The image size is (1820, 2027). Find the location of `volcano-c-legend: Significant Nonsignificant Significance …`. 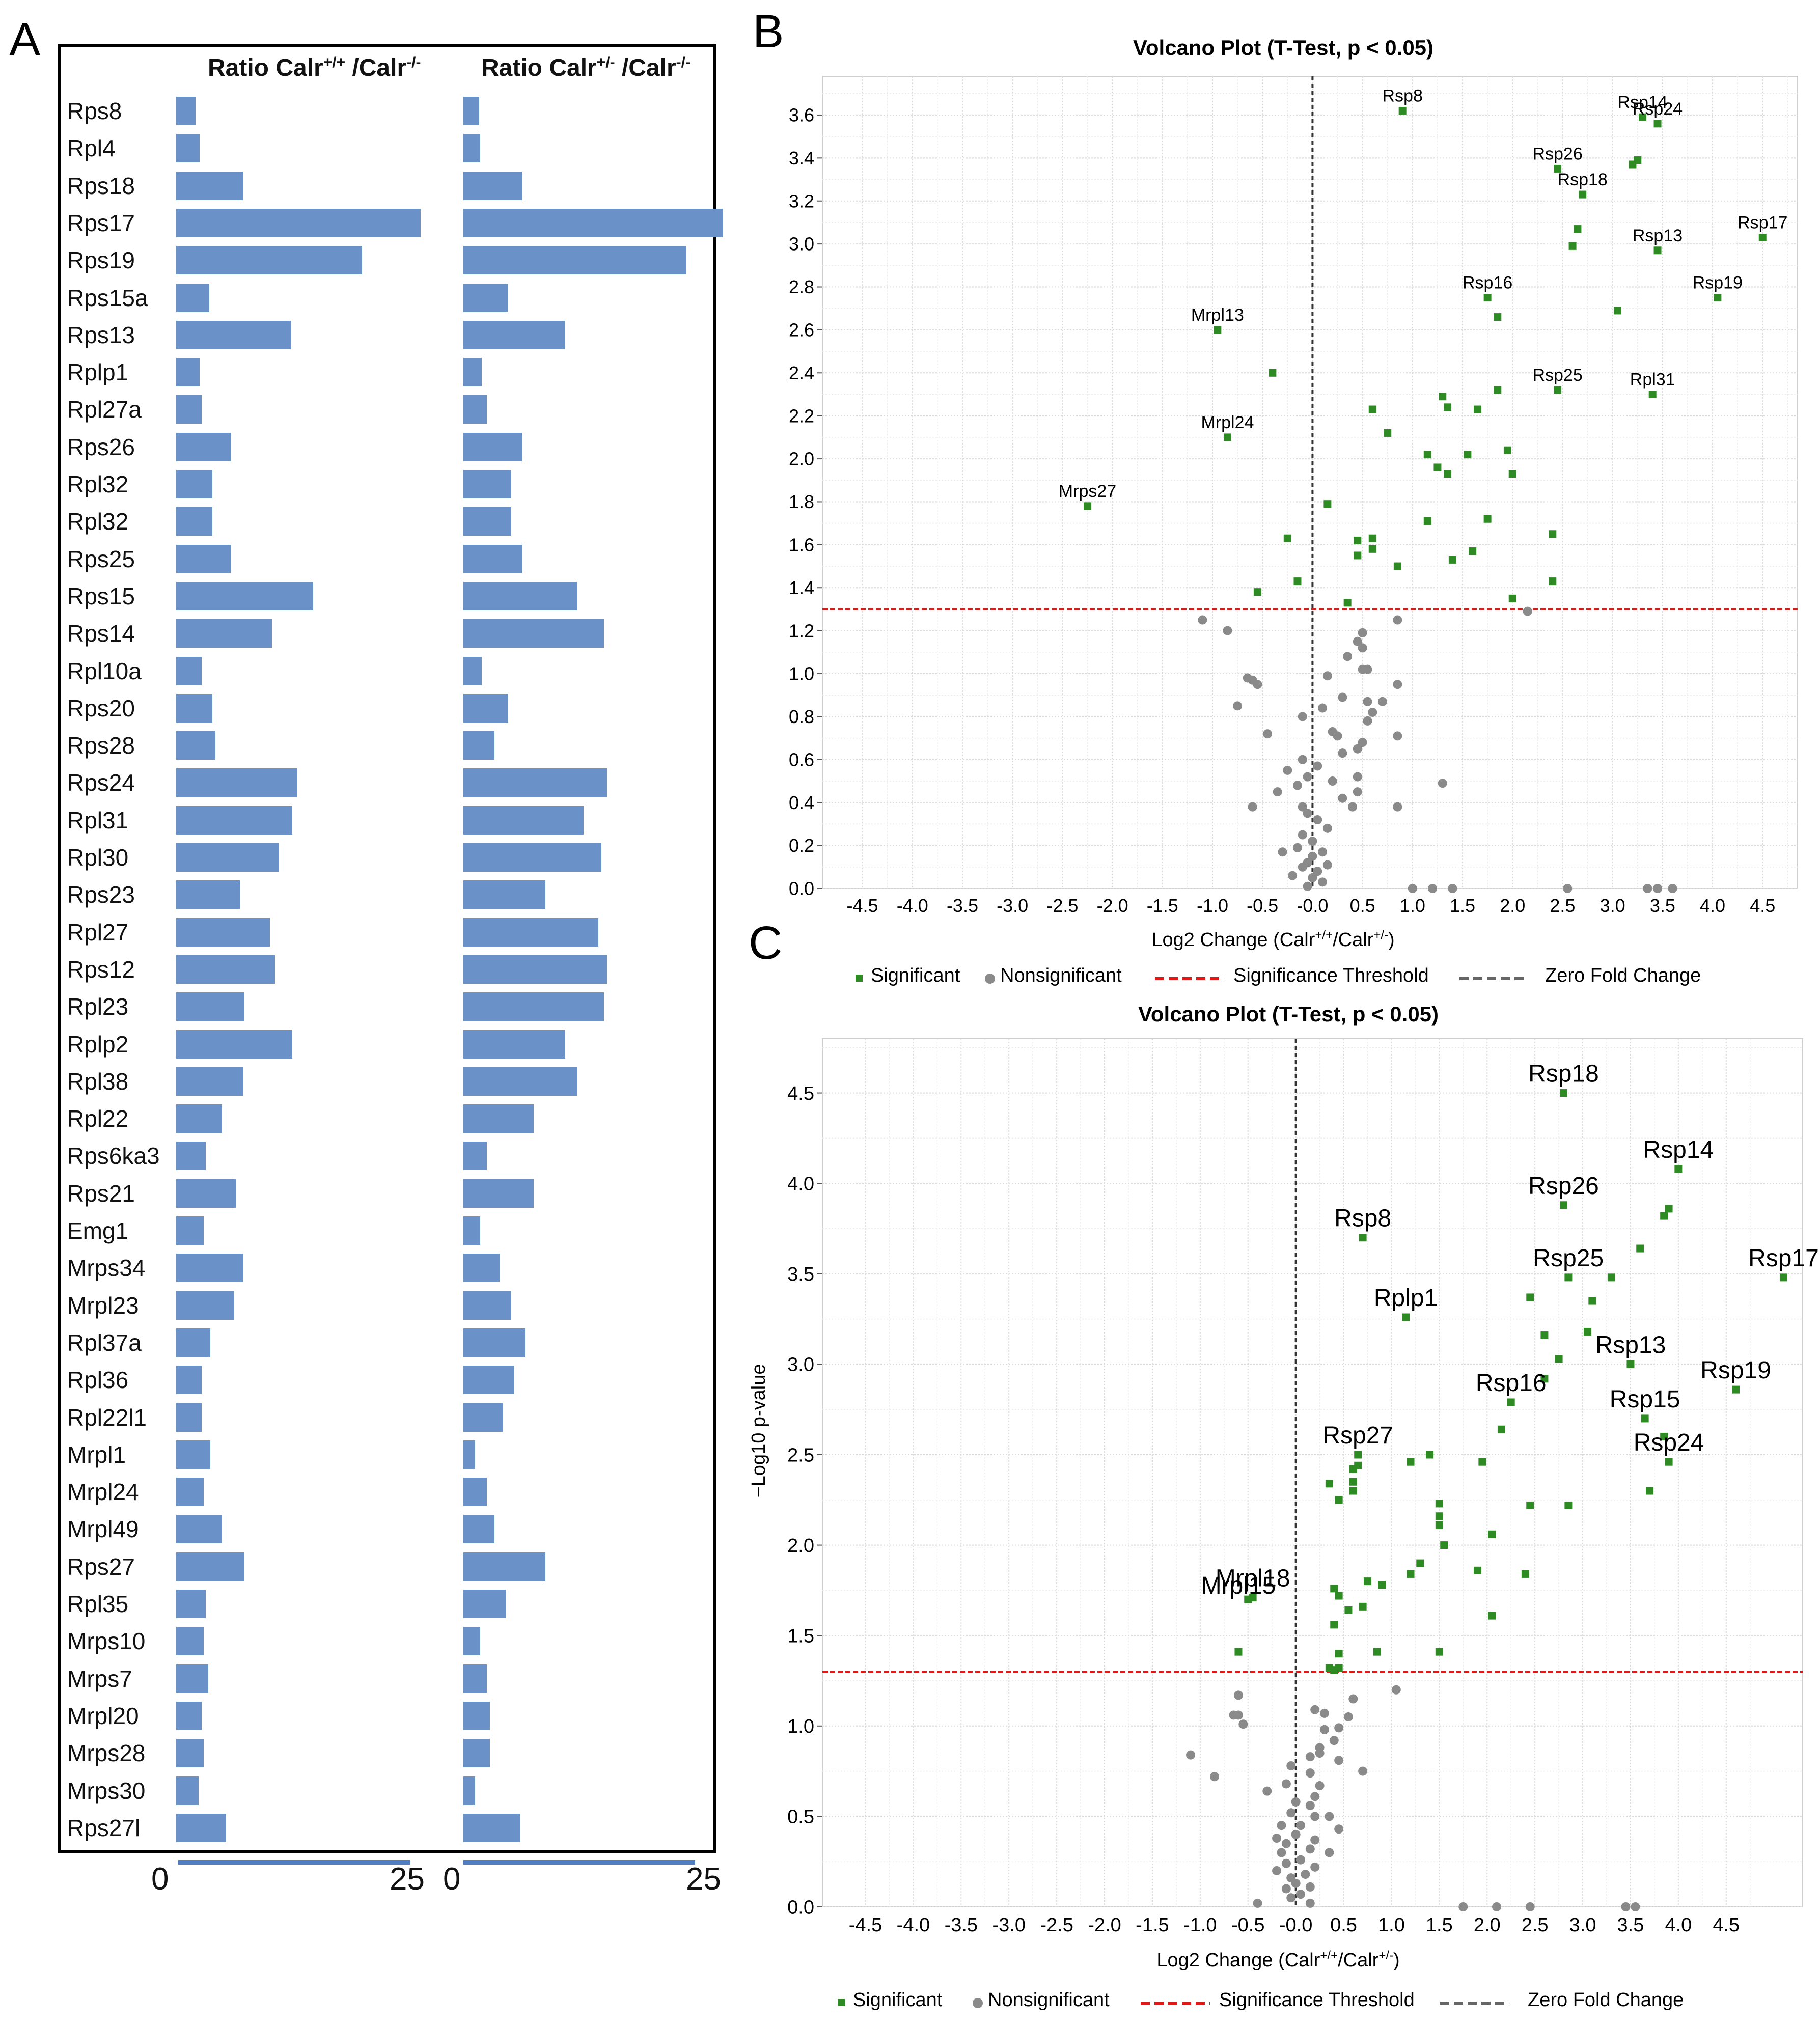

volcano-c-legend: Significant Nonsignificant Significance … is located at coordinates (1261, 2000).